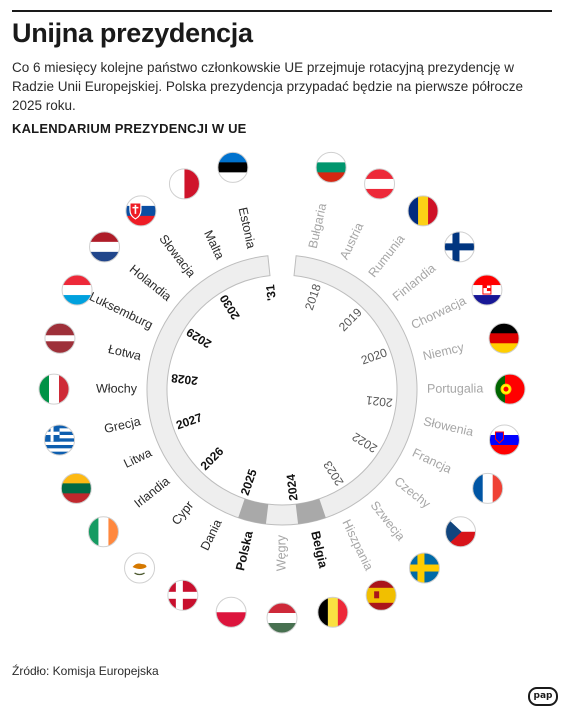 This screenshot has height=710, width=564. I want to click on year-label: 2027, so click(189, 421).